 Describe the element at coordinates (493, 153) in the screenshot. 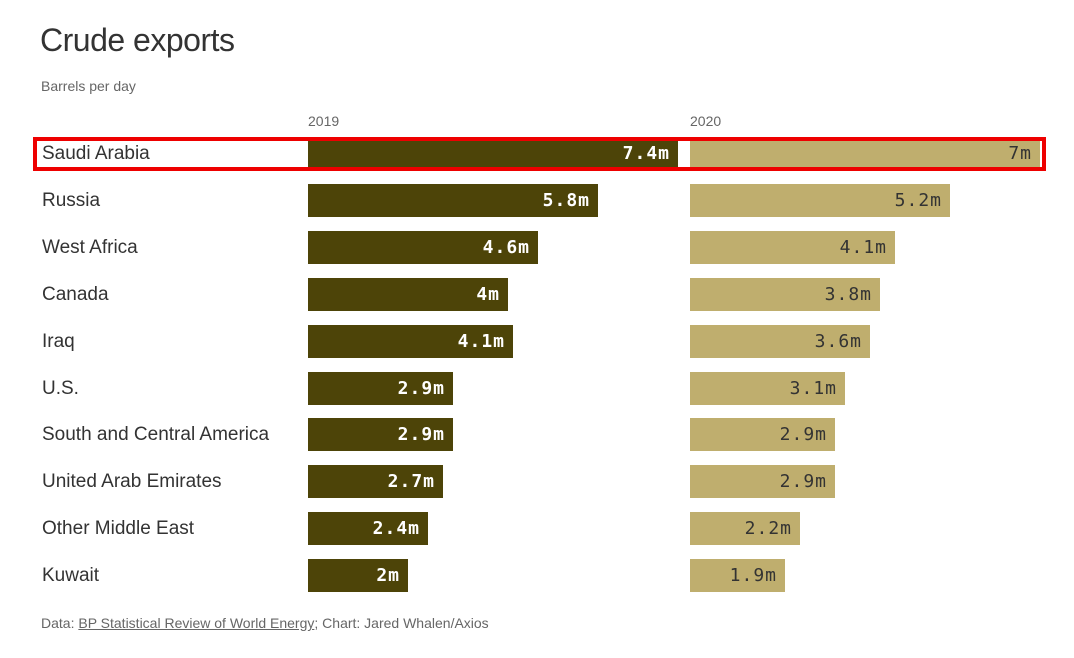

I see `bar-2019: 7.4m` at that location.